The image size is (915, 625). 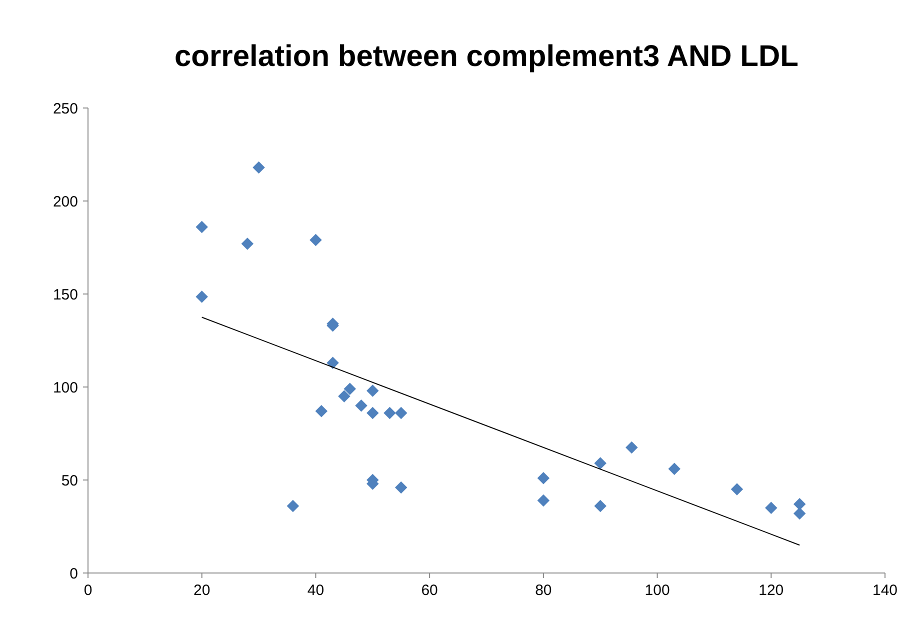 What do you see at coordinates (65, 295) in the screenshot?
I see `y-tick-label: 150` at bounding box center [65, 295].